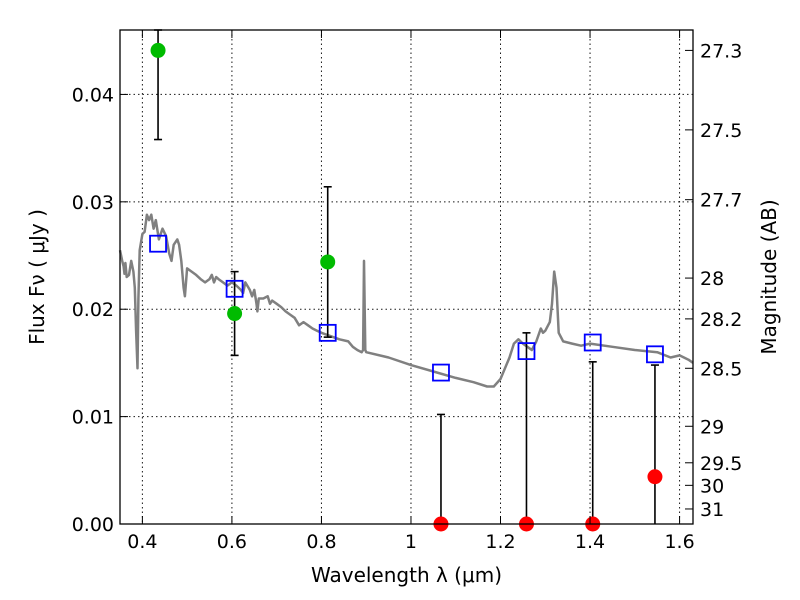 The image size is (800, 600). What do you see at coordinates (721, 320) in the screenshot?
I see `right-tick-label: 28.2` at bounding box center [721, 320].